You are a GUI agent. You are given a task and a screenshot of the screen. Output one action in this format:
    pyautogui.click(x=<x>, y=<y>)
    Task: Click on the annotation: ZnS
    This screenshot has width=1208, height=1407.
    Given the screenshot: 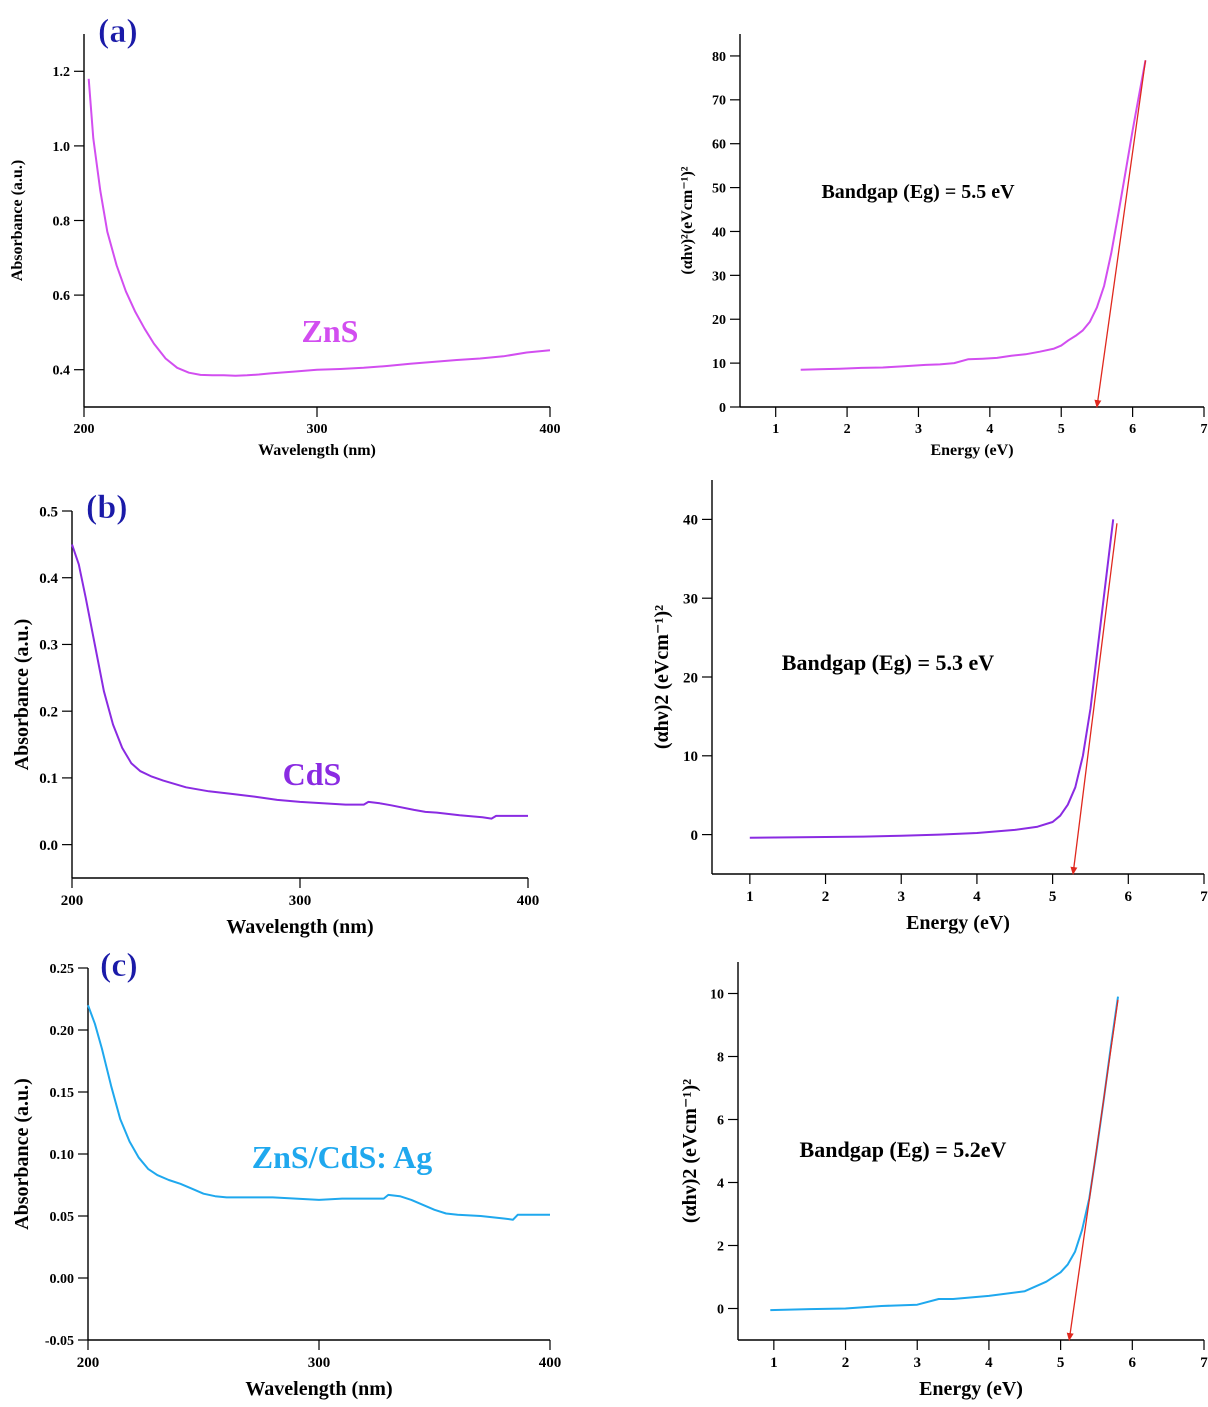 What is the action you would take?
    pyautogui.click(x=330, y=331)
    